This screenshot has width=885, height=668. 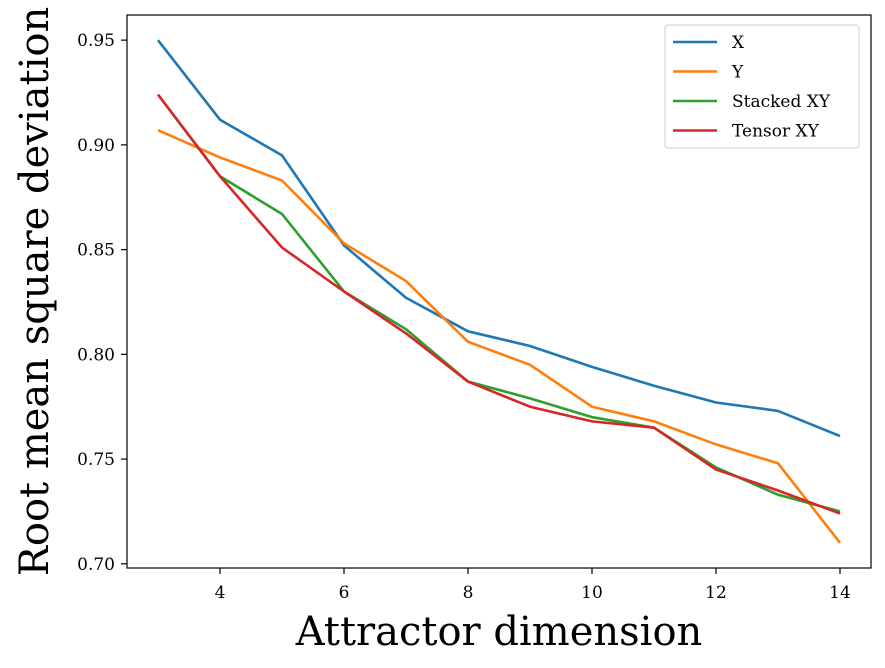 I want to click on legend-label-3: Tensor XY, so click(x=776, y=132).